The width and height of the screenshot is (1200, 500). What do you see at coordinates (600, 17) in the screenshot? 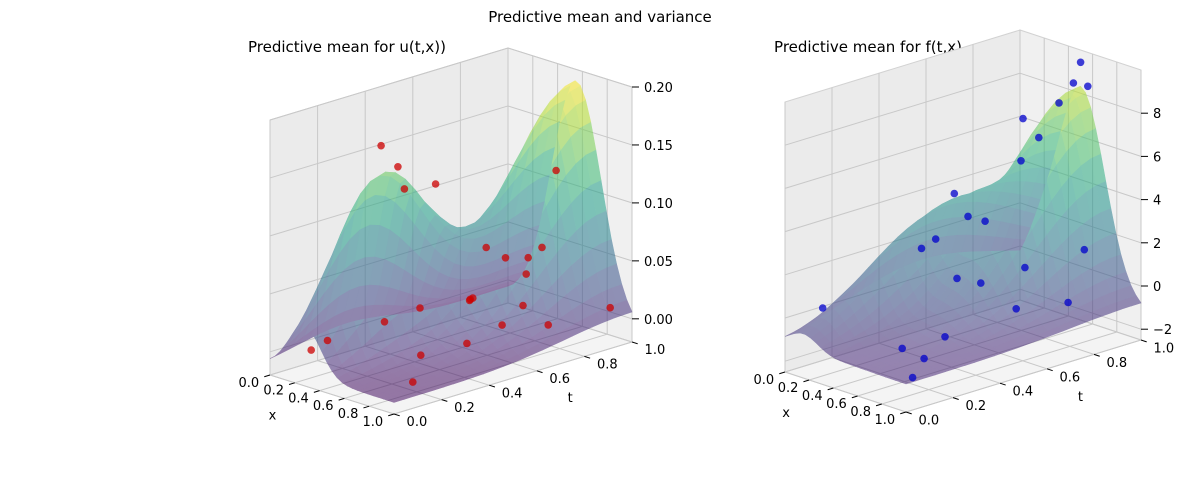
I see `figure-title: Predictive mean and variance` at bounding box center [600, 17].